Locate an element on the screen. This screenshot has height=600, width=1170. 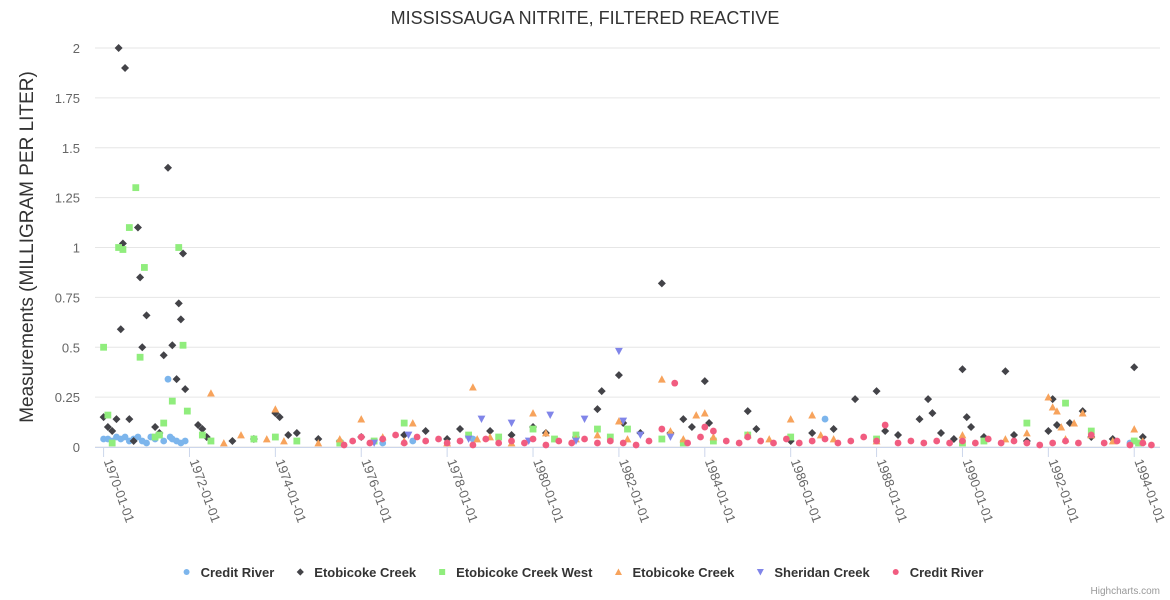
legend-item: Etobicoke Creek is located at coordinates (674, 572).